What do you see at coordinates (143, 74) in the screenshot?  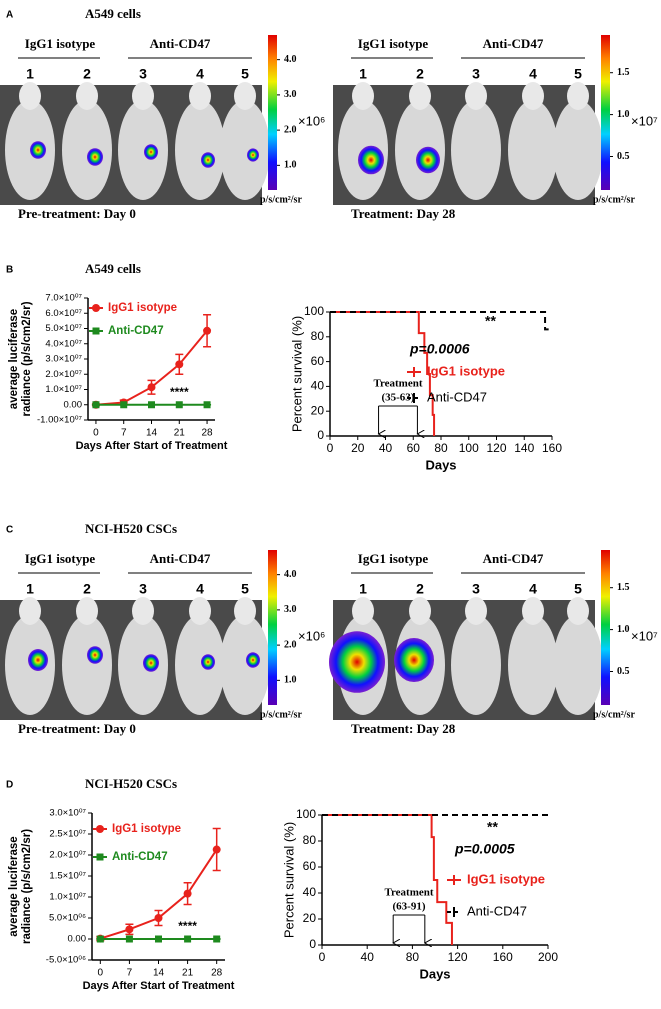 I see `mouse-number: 3` at bounding box center [143, 74].